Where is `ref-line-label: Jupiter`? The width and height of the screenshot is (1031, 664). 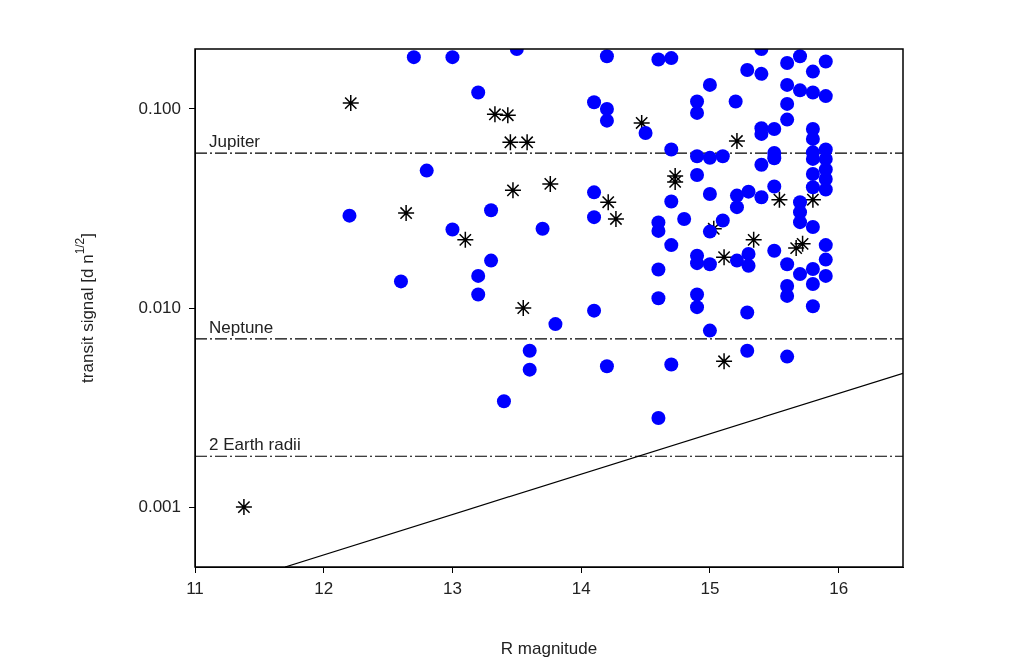 ref-line-label: Jupiter is located at coordinates (235, 142).